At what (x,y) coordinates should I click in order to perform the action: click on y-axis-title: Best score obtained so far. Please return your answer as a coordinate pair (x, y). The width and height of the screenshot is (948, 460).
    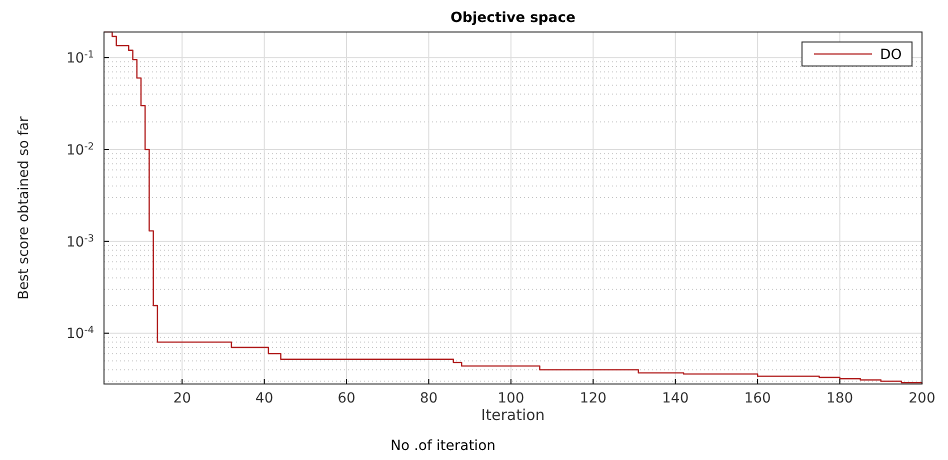
    Looking at the image, I should click on (24, 208).